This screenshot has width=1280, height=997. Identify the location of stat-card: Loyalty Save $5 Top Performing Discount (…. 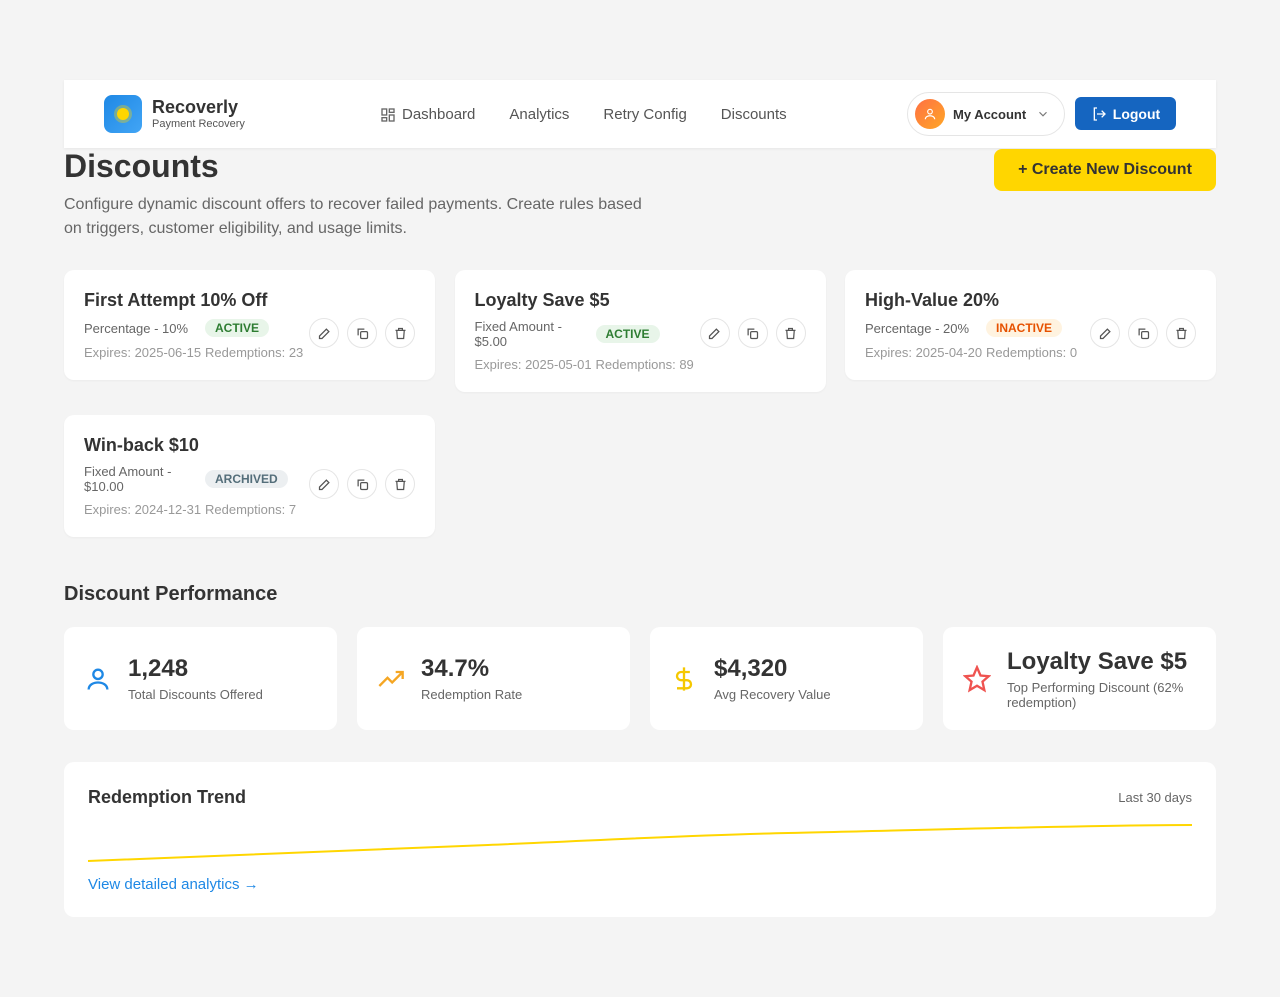
(1079, 678).